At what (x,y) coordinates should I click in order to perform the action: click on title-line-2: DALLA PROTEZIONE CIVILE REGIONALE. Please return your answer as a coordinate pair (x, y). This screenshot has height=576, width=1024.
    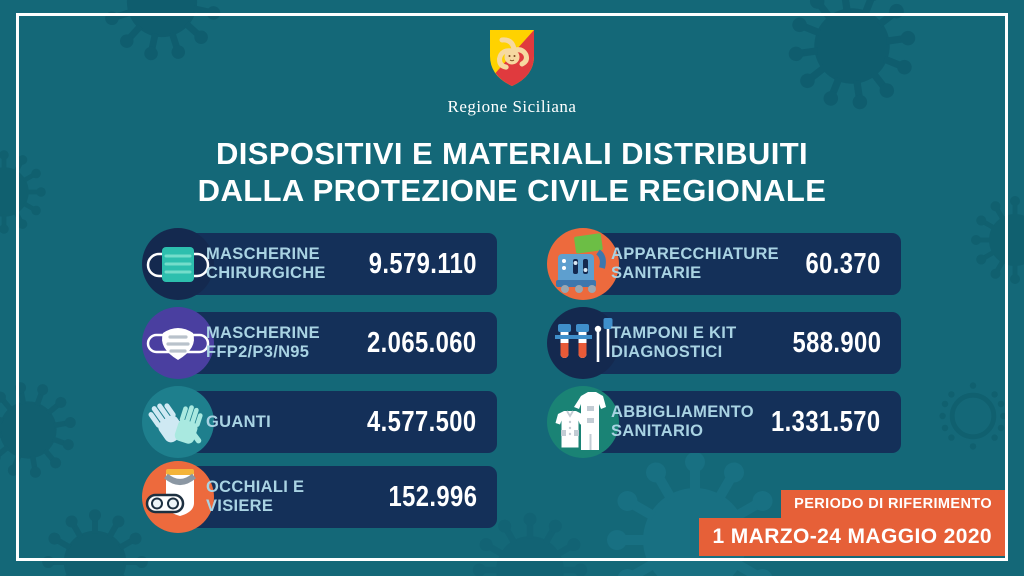
    Looking at the image, I should click on (512, 190).